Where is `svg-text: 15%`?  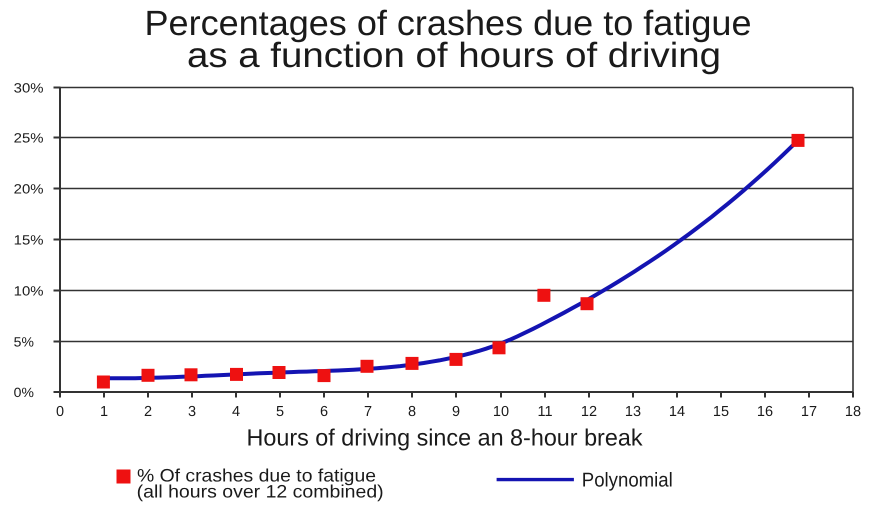
svg-text: 15% is located at coordinates (29, 240).